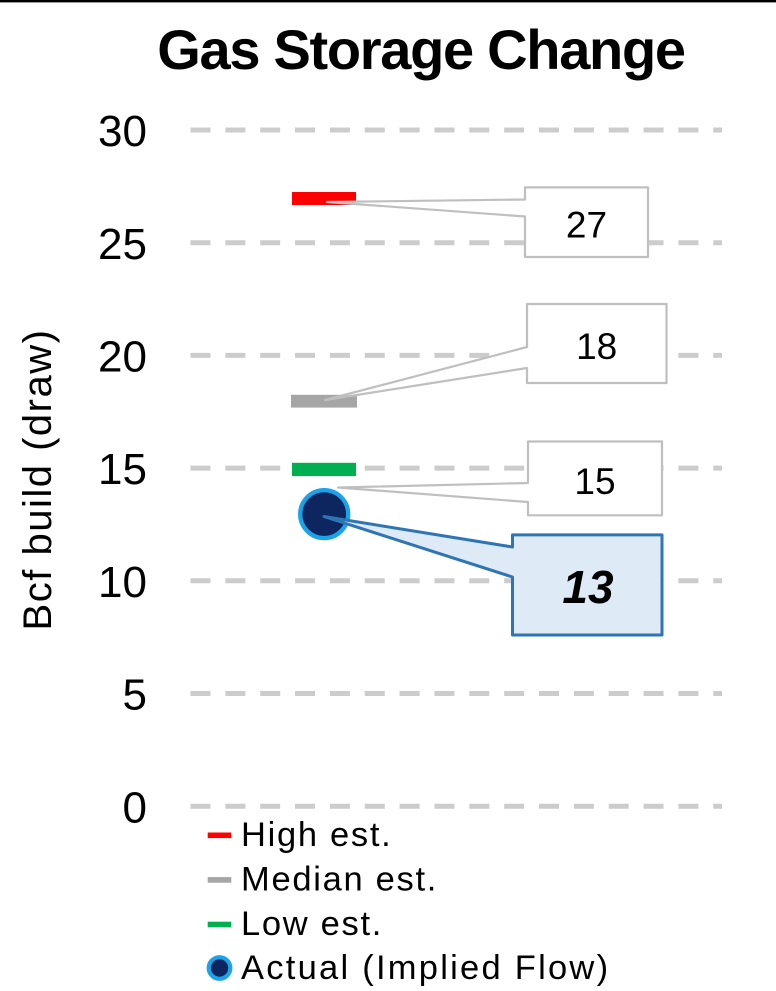 The height and width of the screenshot is (991, 776). I want to click on svg-text: Median est., so click(339, 880).